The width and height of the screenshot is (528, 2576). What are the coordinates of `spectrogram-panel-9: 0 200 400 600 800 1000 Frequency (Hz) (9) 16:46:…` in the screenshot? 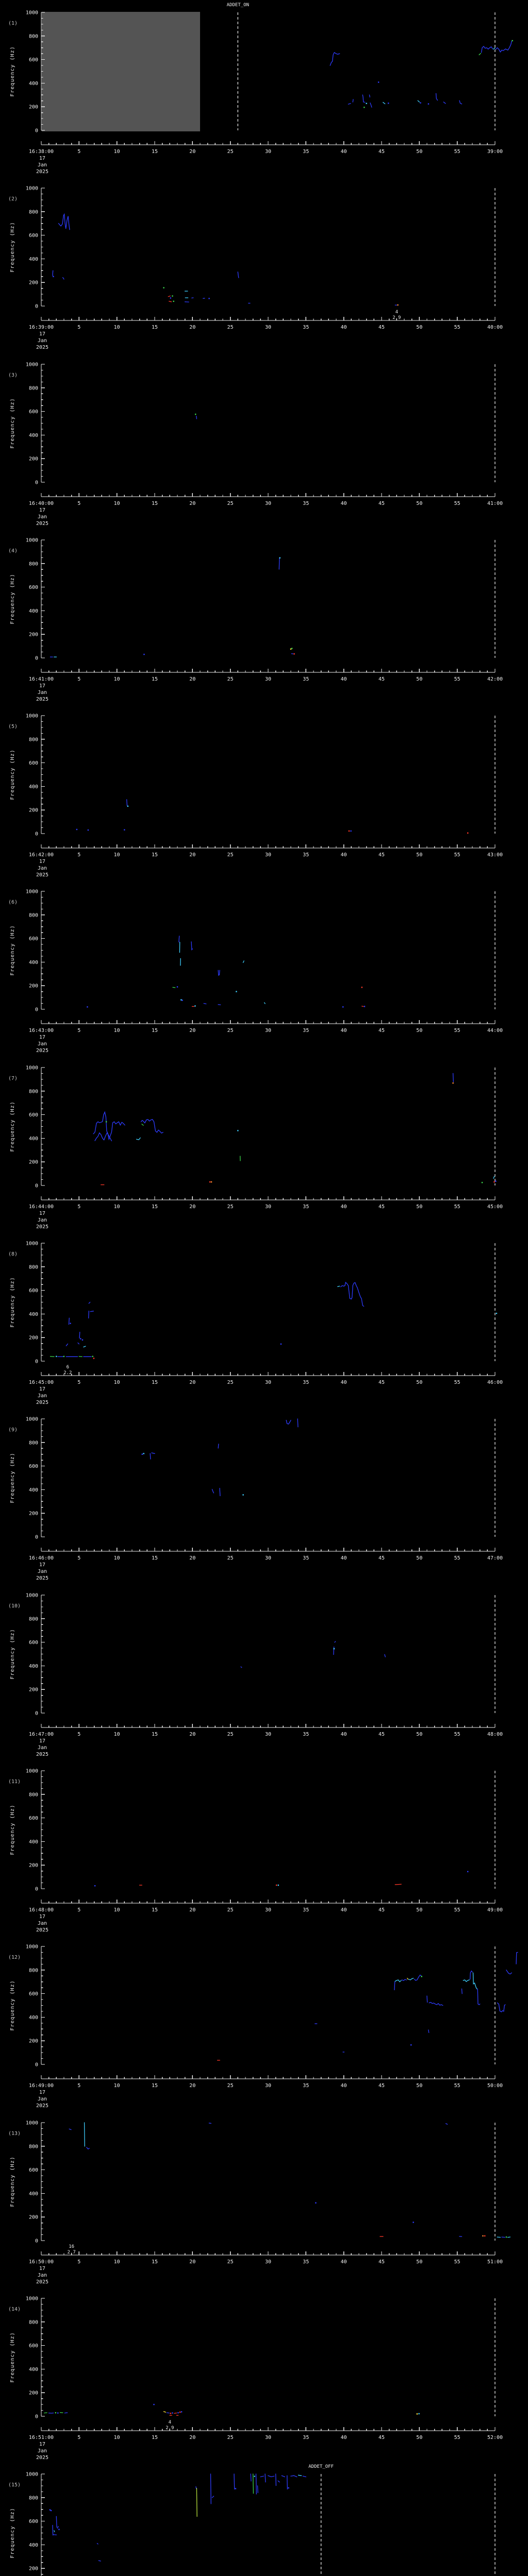 It's located at (264, 1494).